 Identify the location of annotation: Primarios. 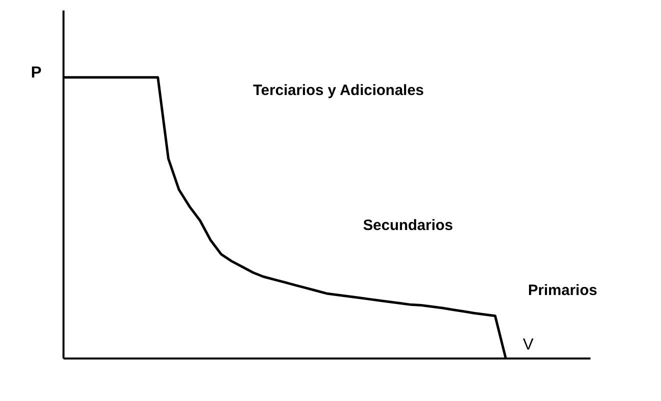
(563, 290).